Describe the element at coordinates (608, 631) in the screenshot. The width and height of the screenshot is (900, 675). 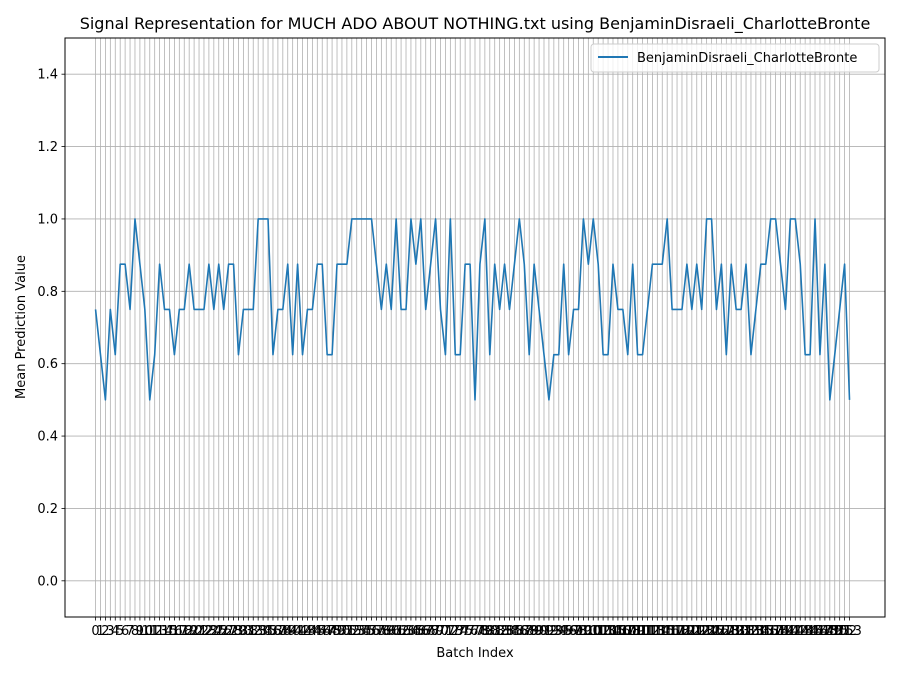
I see `x-tick-label: 104` at that location.